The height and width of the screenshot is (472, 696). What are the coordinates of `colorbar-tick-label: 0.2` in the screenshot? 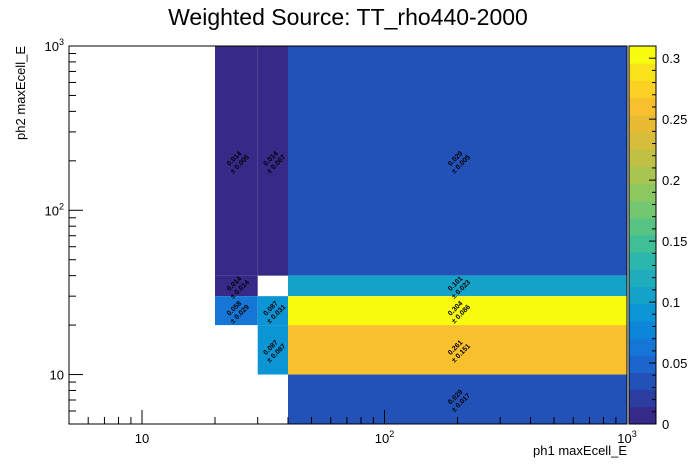 It's located at (671, 180).